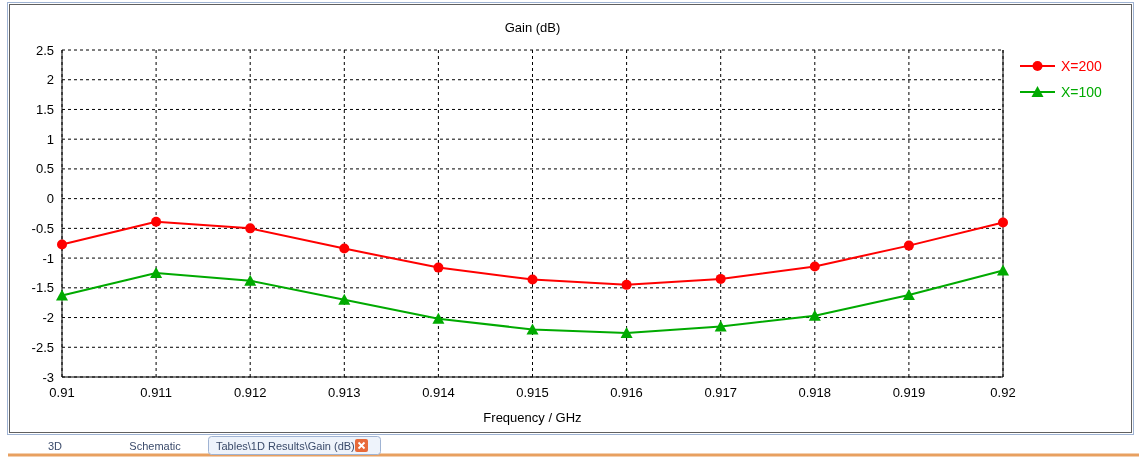 This screenshot has height=460, width=1139. I want to click on x-tick-label: 0.916, so click(626, 392).